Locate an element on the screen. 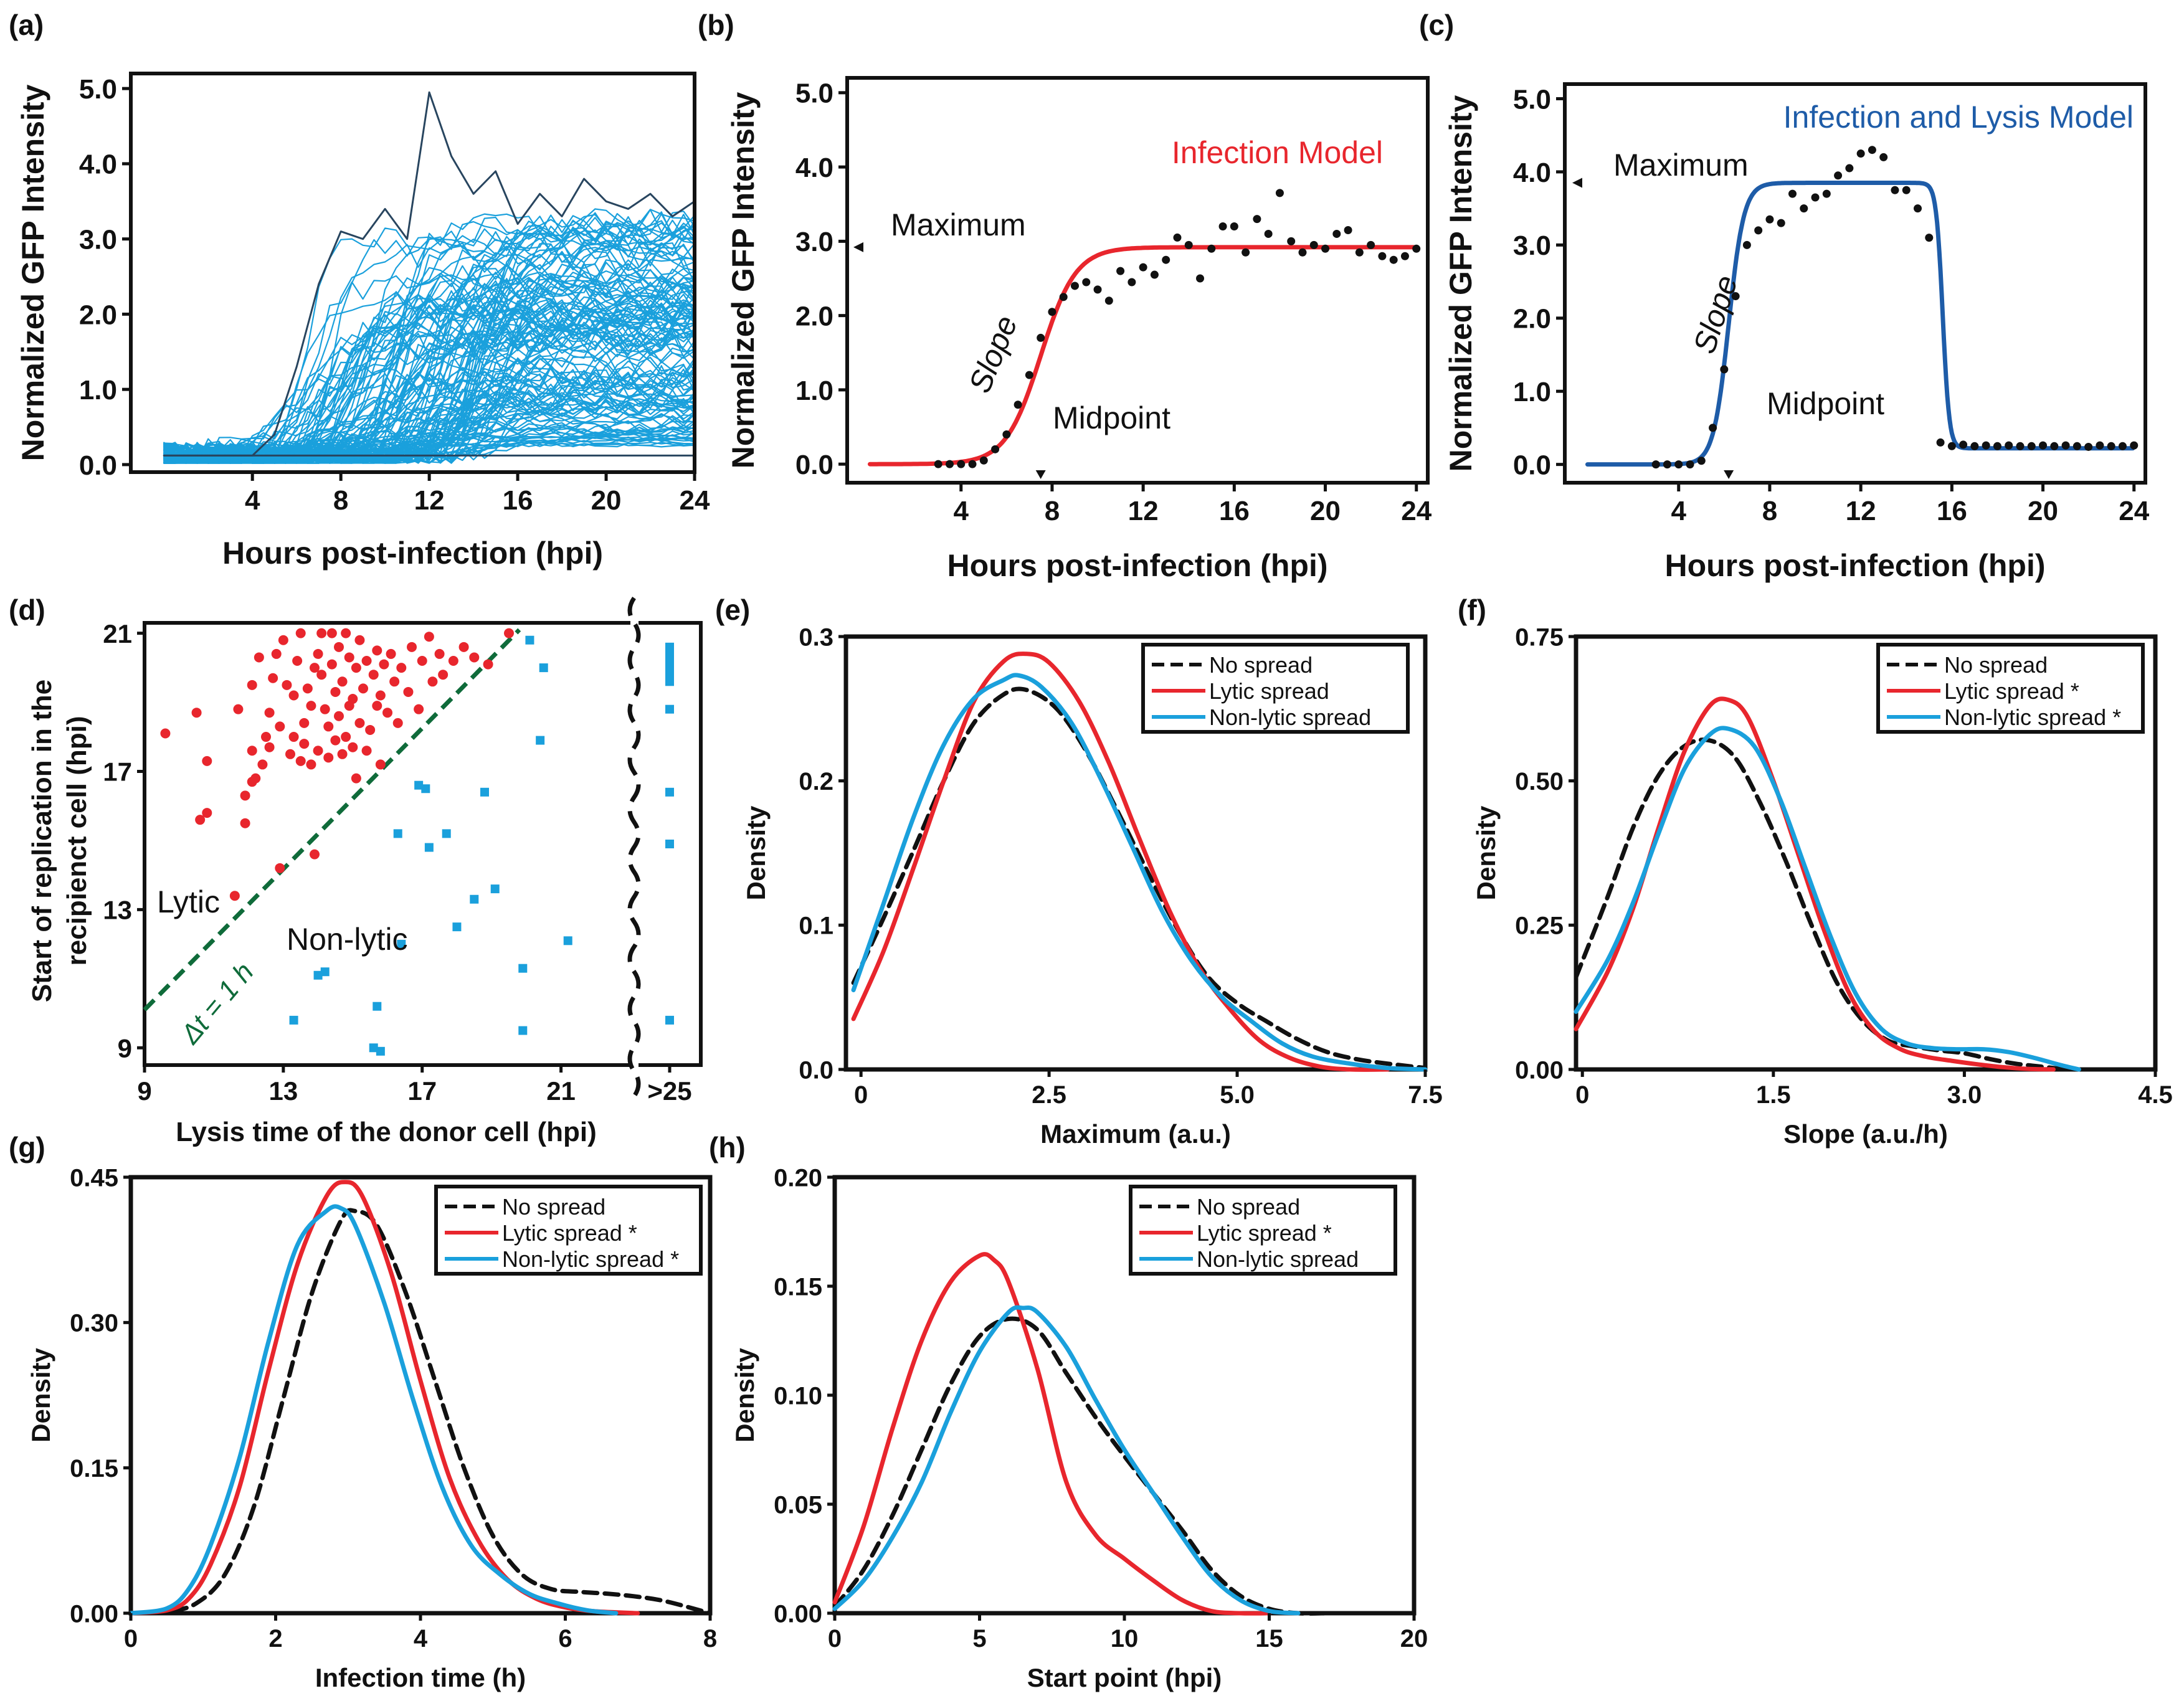 The image size is (2184, 1706). legend-entry: Non-lytic spread is located at coordinates (1290, 717).